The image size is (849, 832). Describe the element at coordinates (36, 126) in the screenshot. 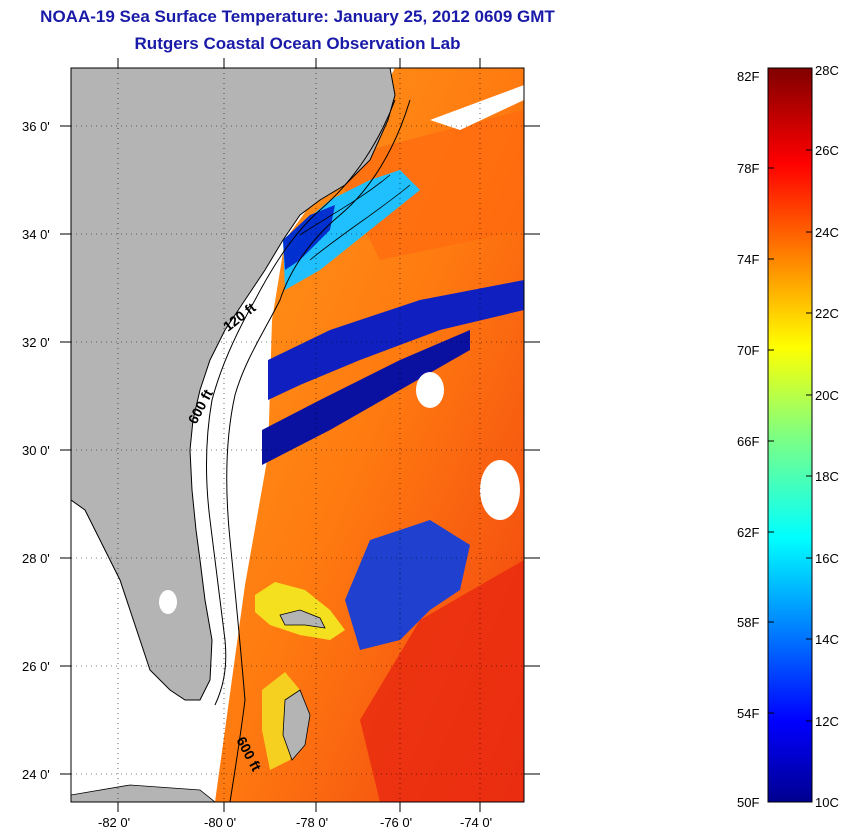

I see `lat-label: 36 0'` at that location.